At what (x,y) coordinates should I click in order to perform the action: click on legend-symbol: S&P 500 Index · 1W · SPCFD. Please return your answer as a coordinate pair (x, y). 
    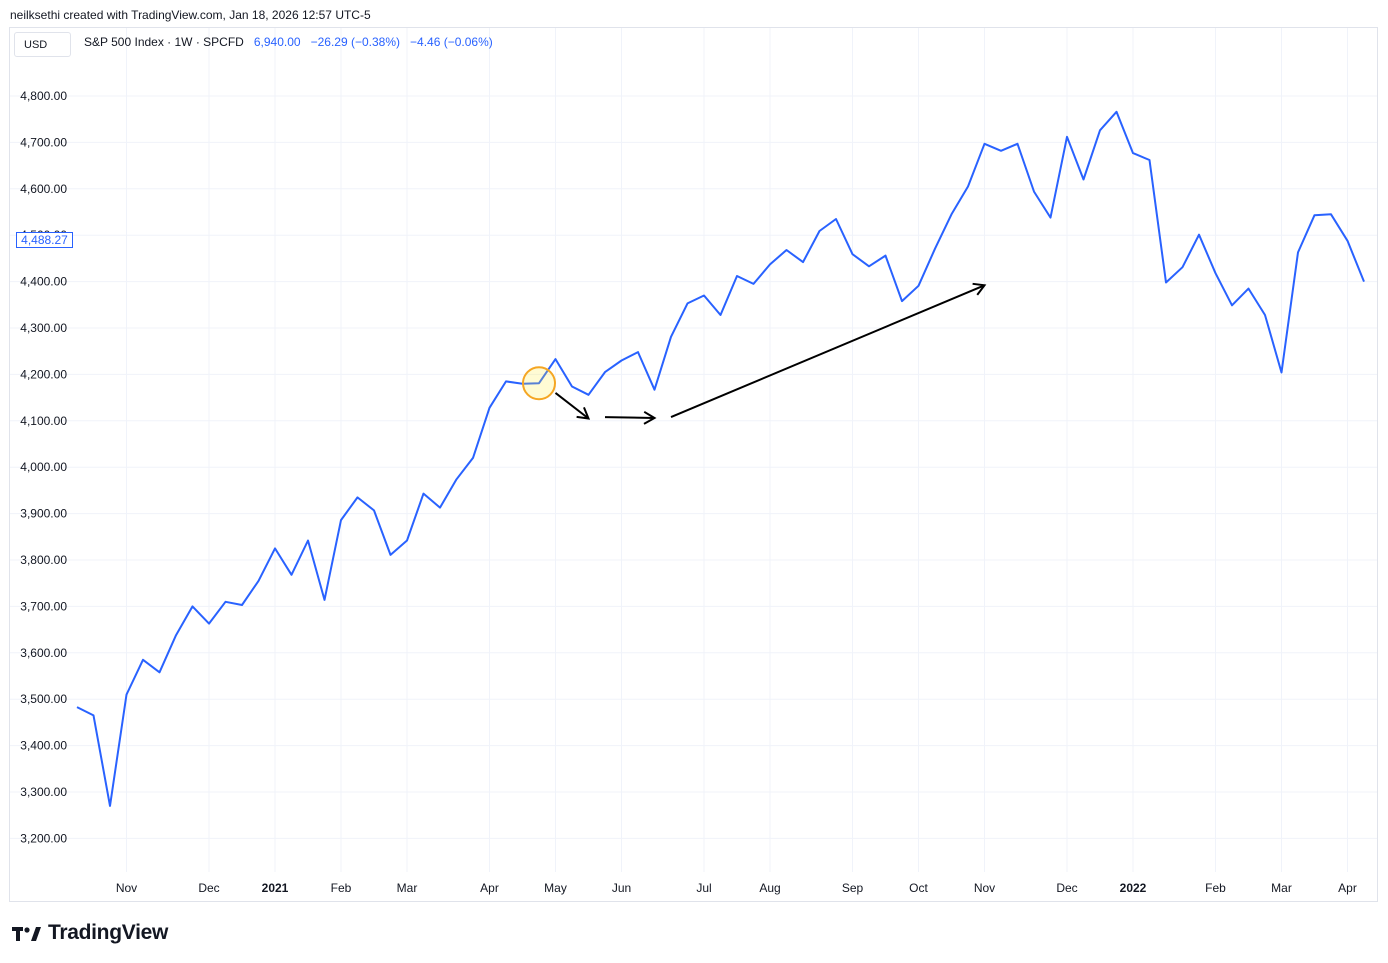
    Looking at the image, I should click on (164, 42).